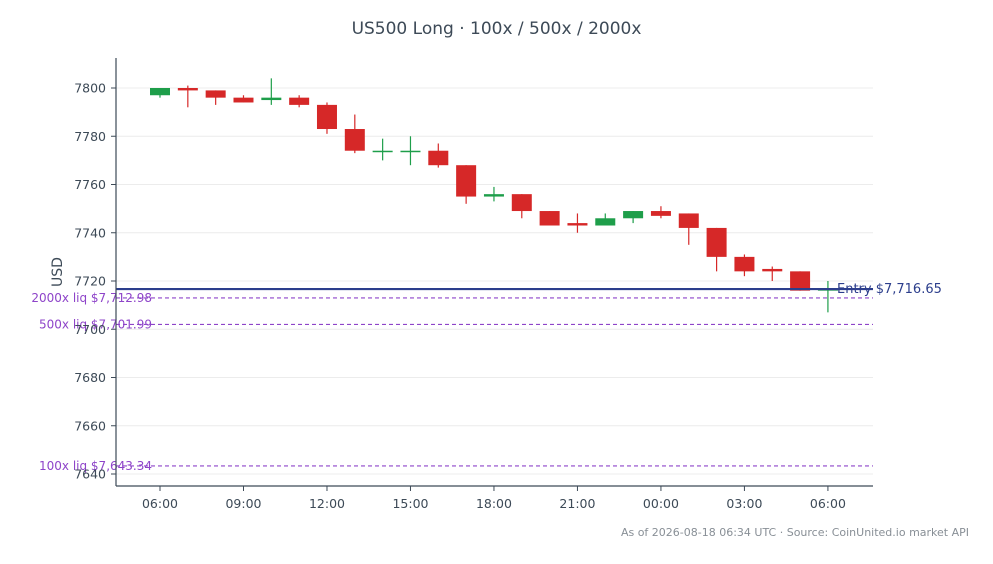 This screenshot has height=564, width=993. Describe the element at coordinates (90, 184) in the screenshot. I see `y-tick-label: 7760` at that location.